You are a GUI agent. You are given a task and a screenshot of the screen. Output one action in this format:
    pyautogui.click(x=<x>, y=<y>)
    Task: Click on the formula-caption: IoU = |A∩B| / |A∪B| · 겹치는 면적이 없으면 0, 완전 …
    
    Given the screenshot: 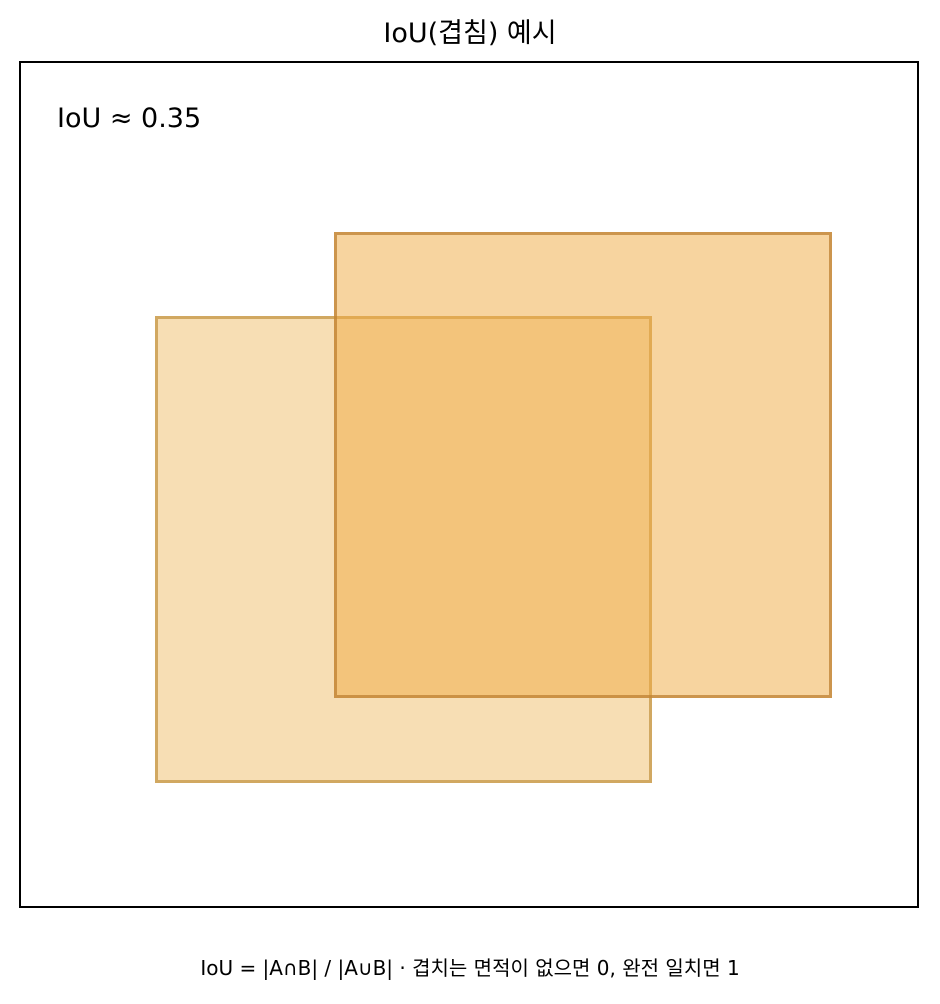 What is the action you would take?
    pyautogui.click(x=470, y=968)
    